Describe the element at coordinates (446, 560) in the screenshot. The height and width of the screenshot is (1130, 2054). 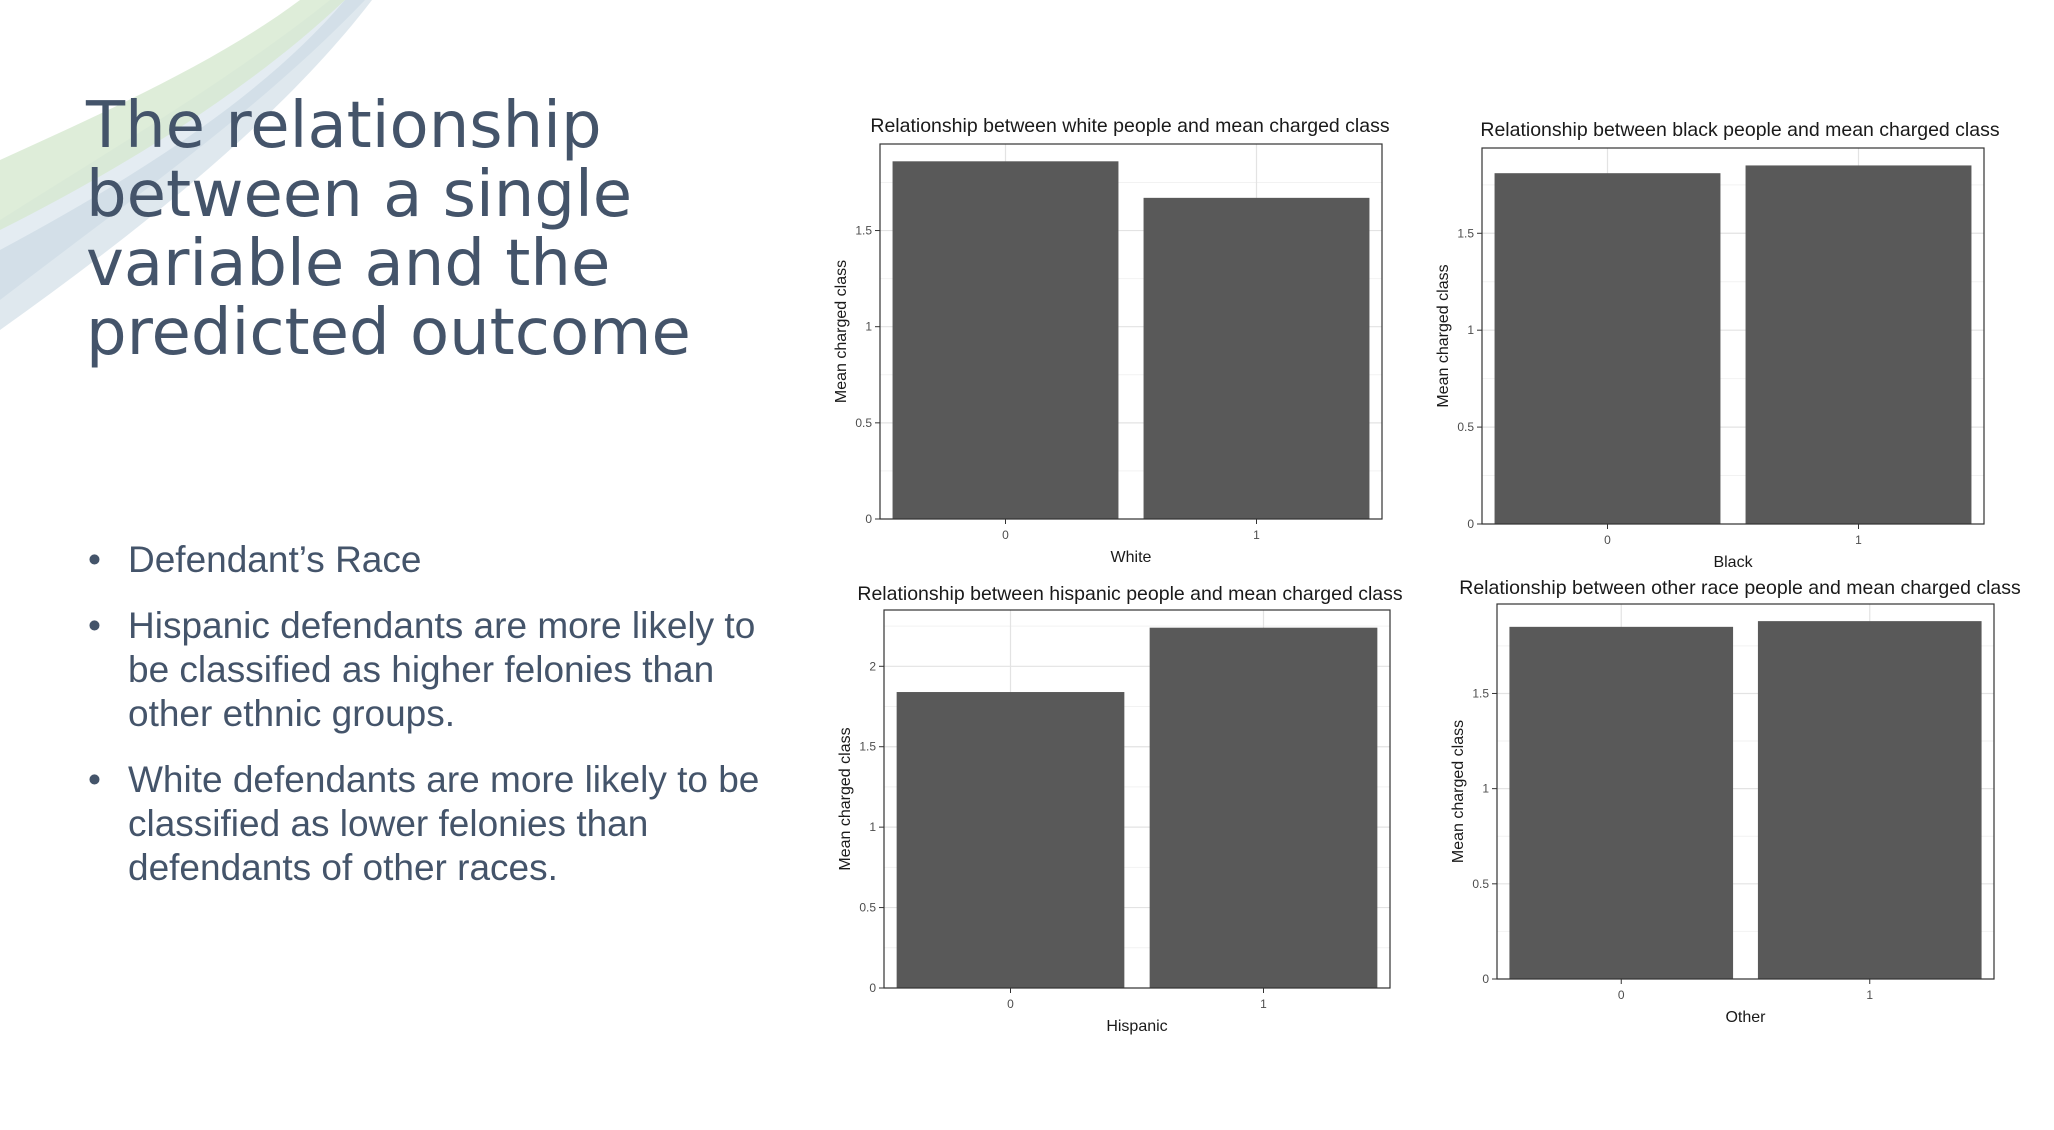
I see `bullet-item: • Defendant’s Race` at that location.